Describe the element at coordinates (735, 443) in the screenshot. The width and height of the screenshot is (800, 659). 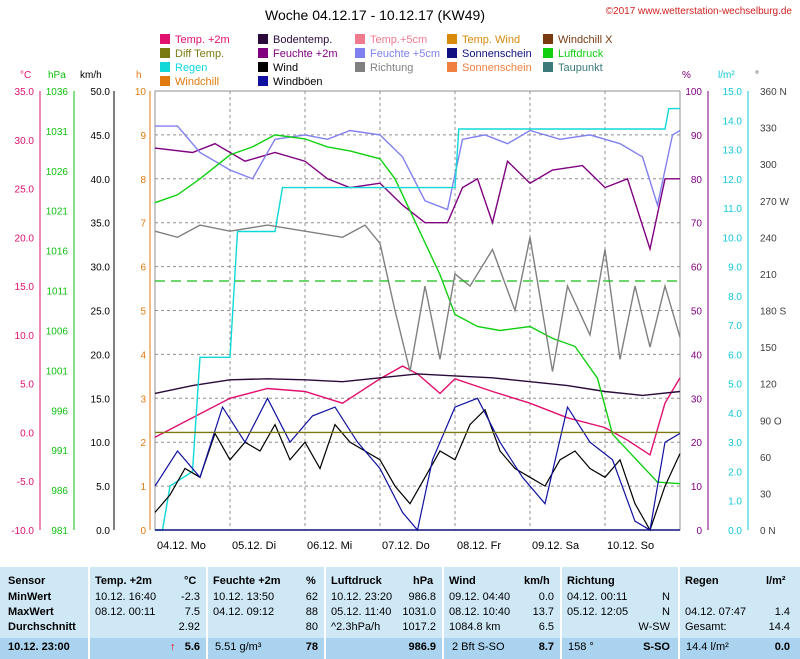
I see `rain-tick: 3.0` at that location.